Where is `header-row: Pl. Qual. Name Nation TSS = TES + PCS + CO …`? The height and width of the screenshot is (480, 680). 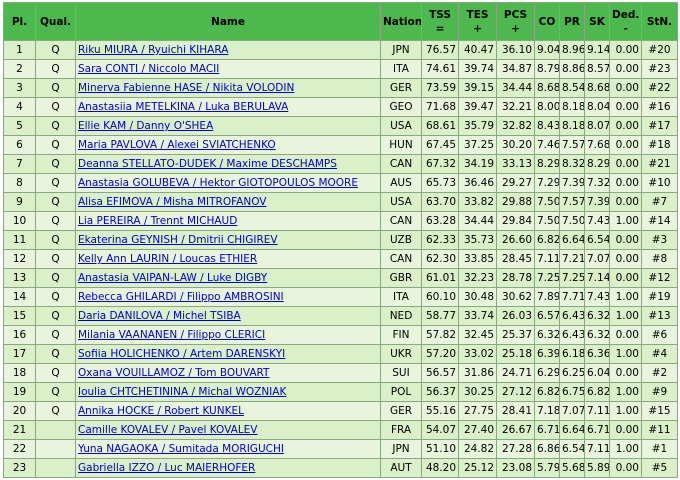
header-row: Pl. Qual. Name Nation TSS = TES + PCS + CO … is located at coordinates (340, 21).